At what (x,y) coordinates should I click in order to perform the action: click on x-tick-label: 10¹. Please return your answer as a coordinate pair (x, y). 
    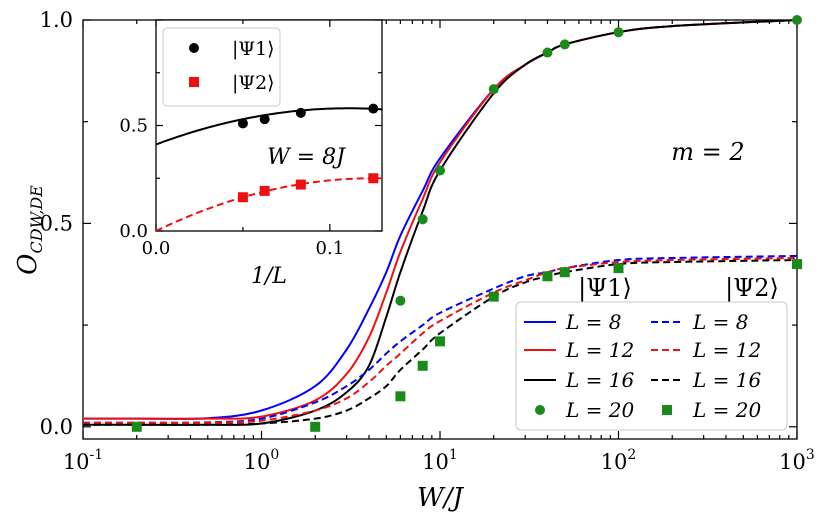
    Looking at the image, I should click on (440, 460).